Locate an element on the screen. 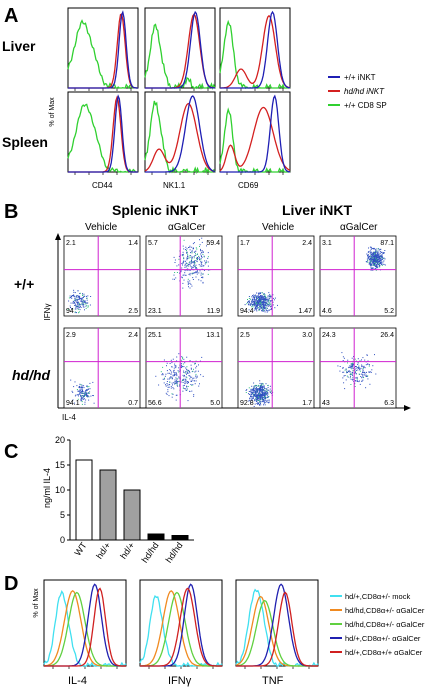 This screenshot has width=448, height=690. flow-plot-frame is located at coordinates (102, 368).